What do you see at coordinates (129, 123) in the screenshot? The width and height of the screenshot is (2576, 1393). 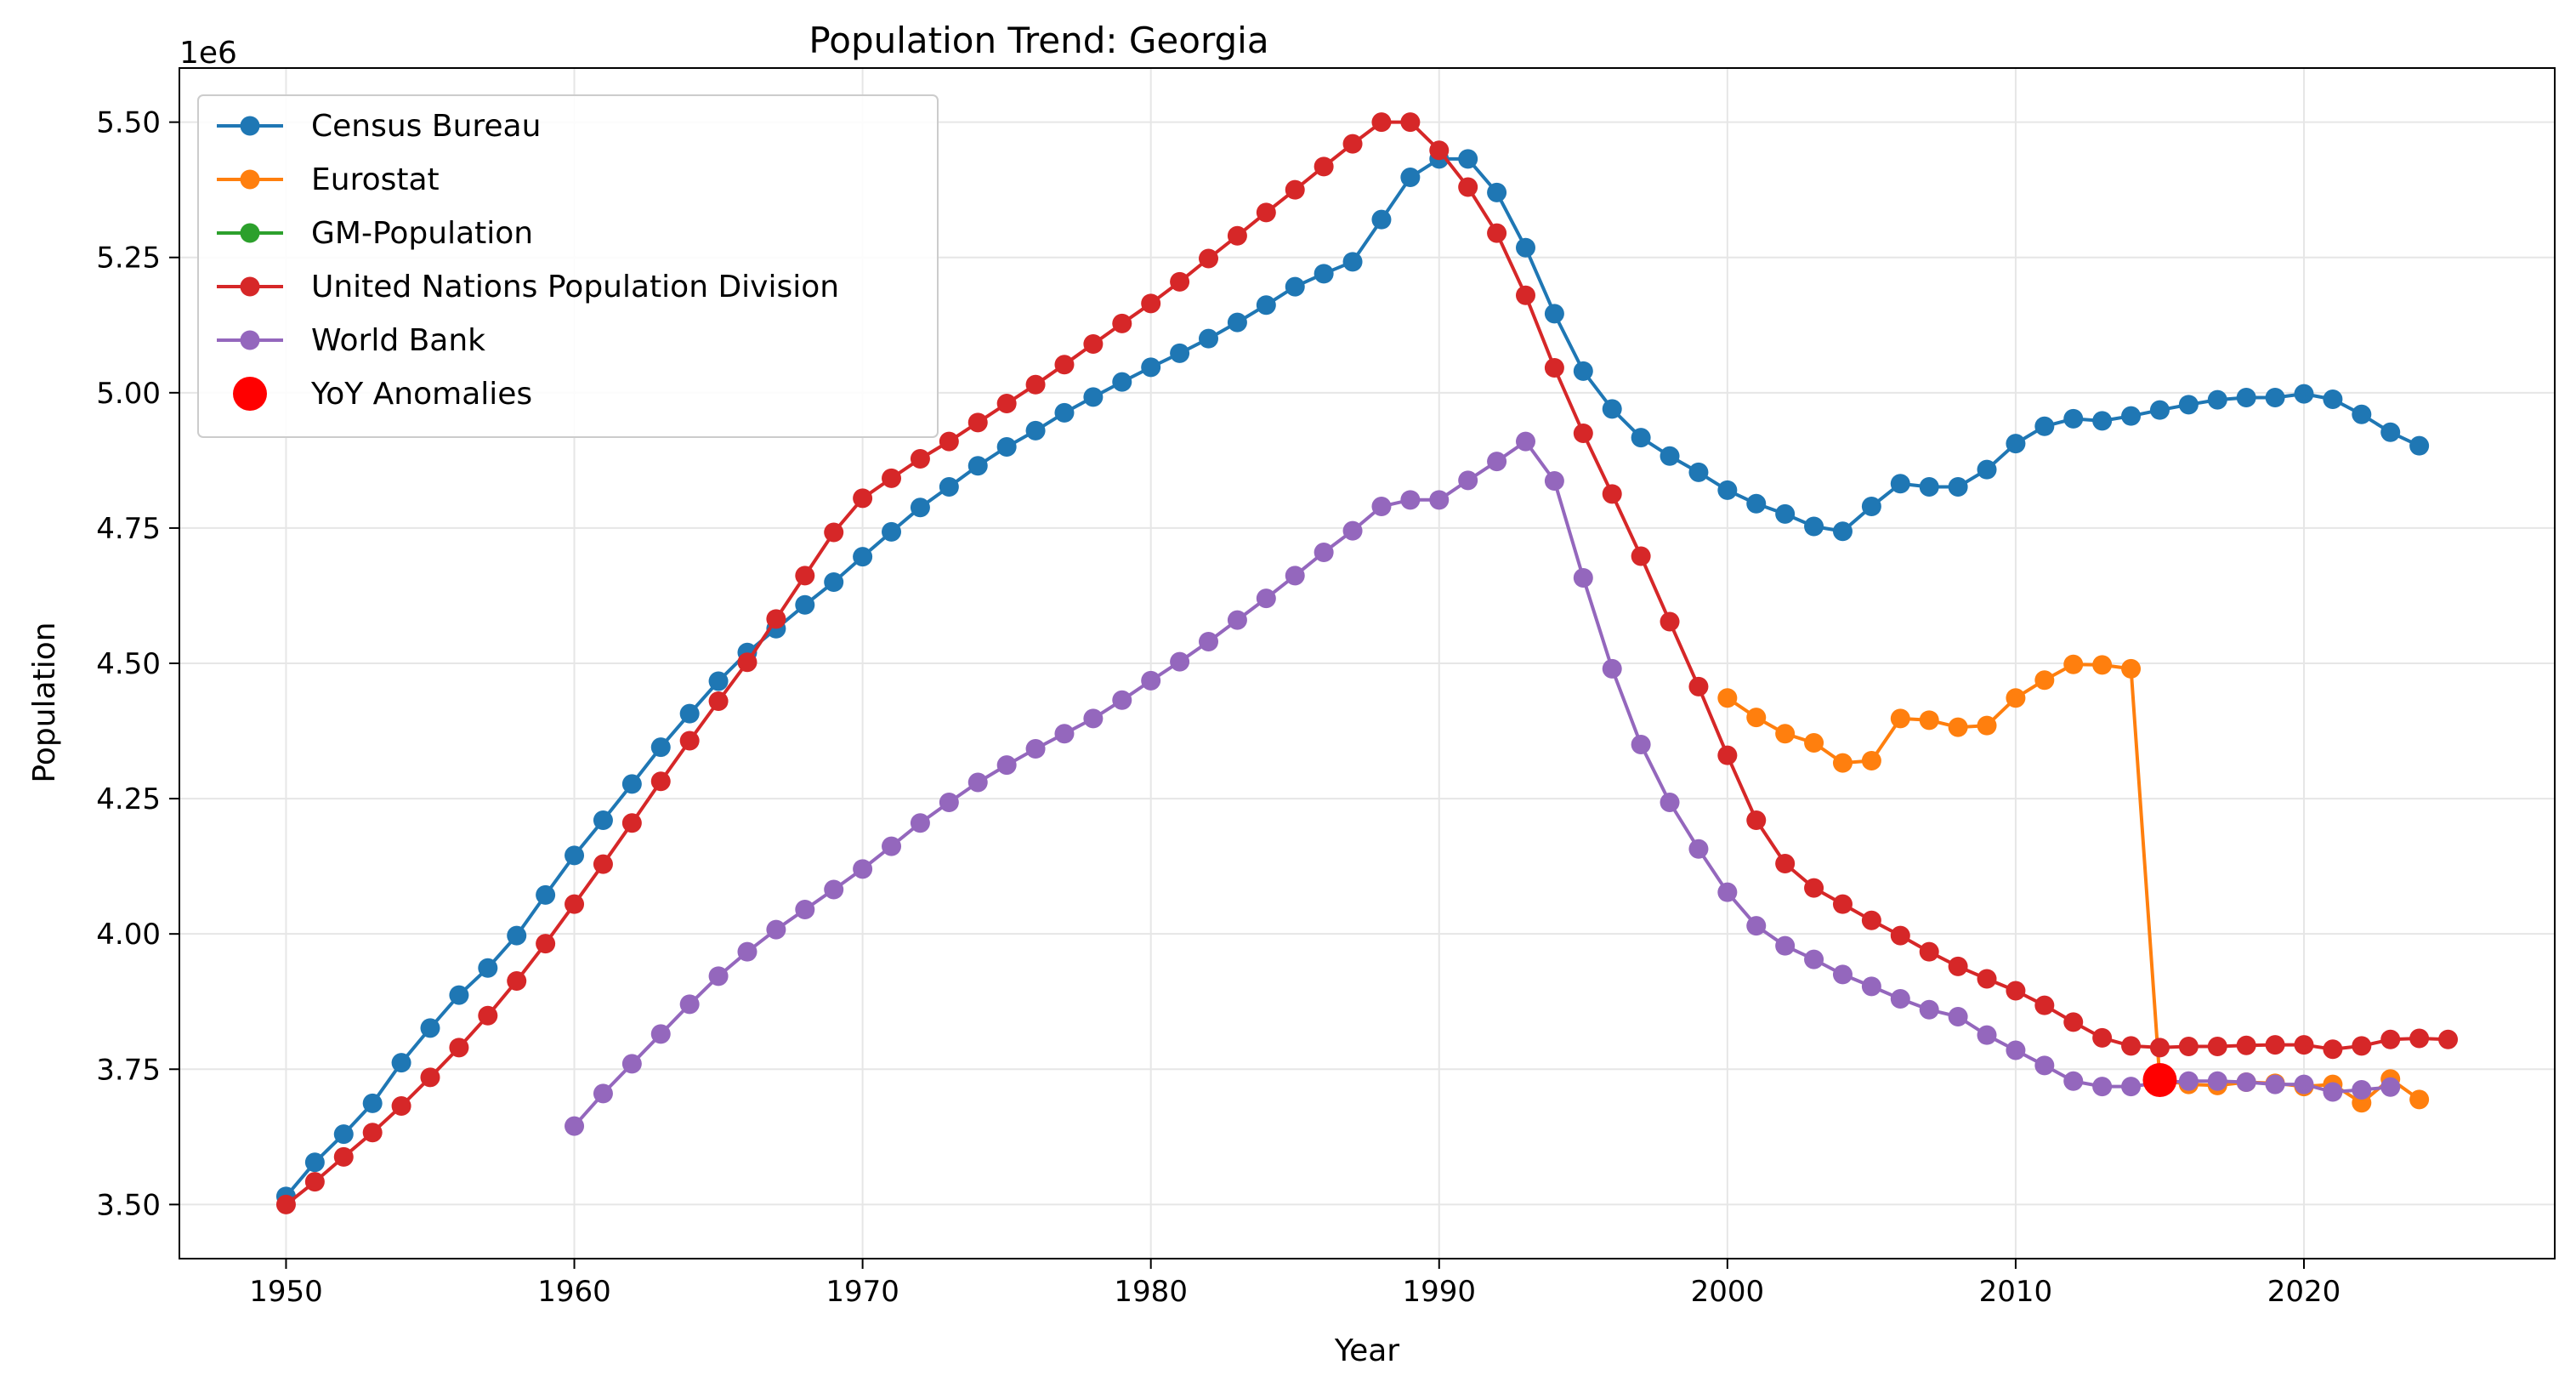 I see `y-tick-label: 5.50` at bounding box center [129, 123].